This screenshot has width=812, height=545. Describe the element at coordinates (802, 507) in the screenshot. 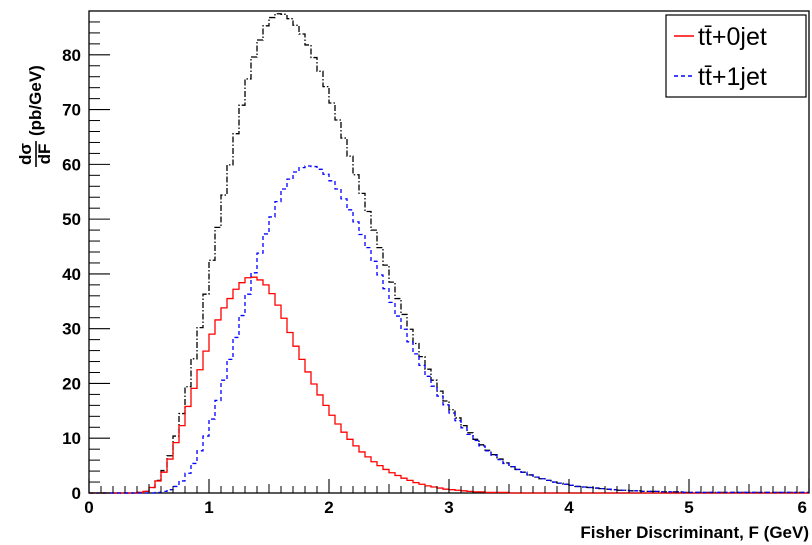

I see `x-tick-label: 6` at that location.